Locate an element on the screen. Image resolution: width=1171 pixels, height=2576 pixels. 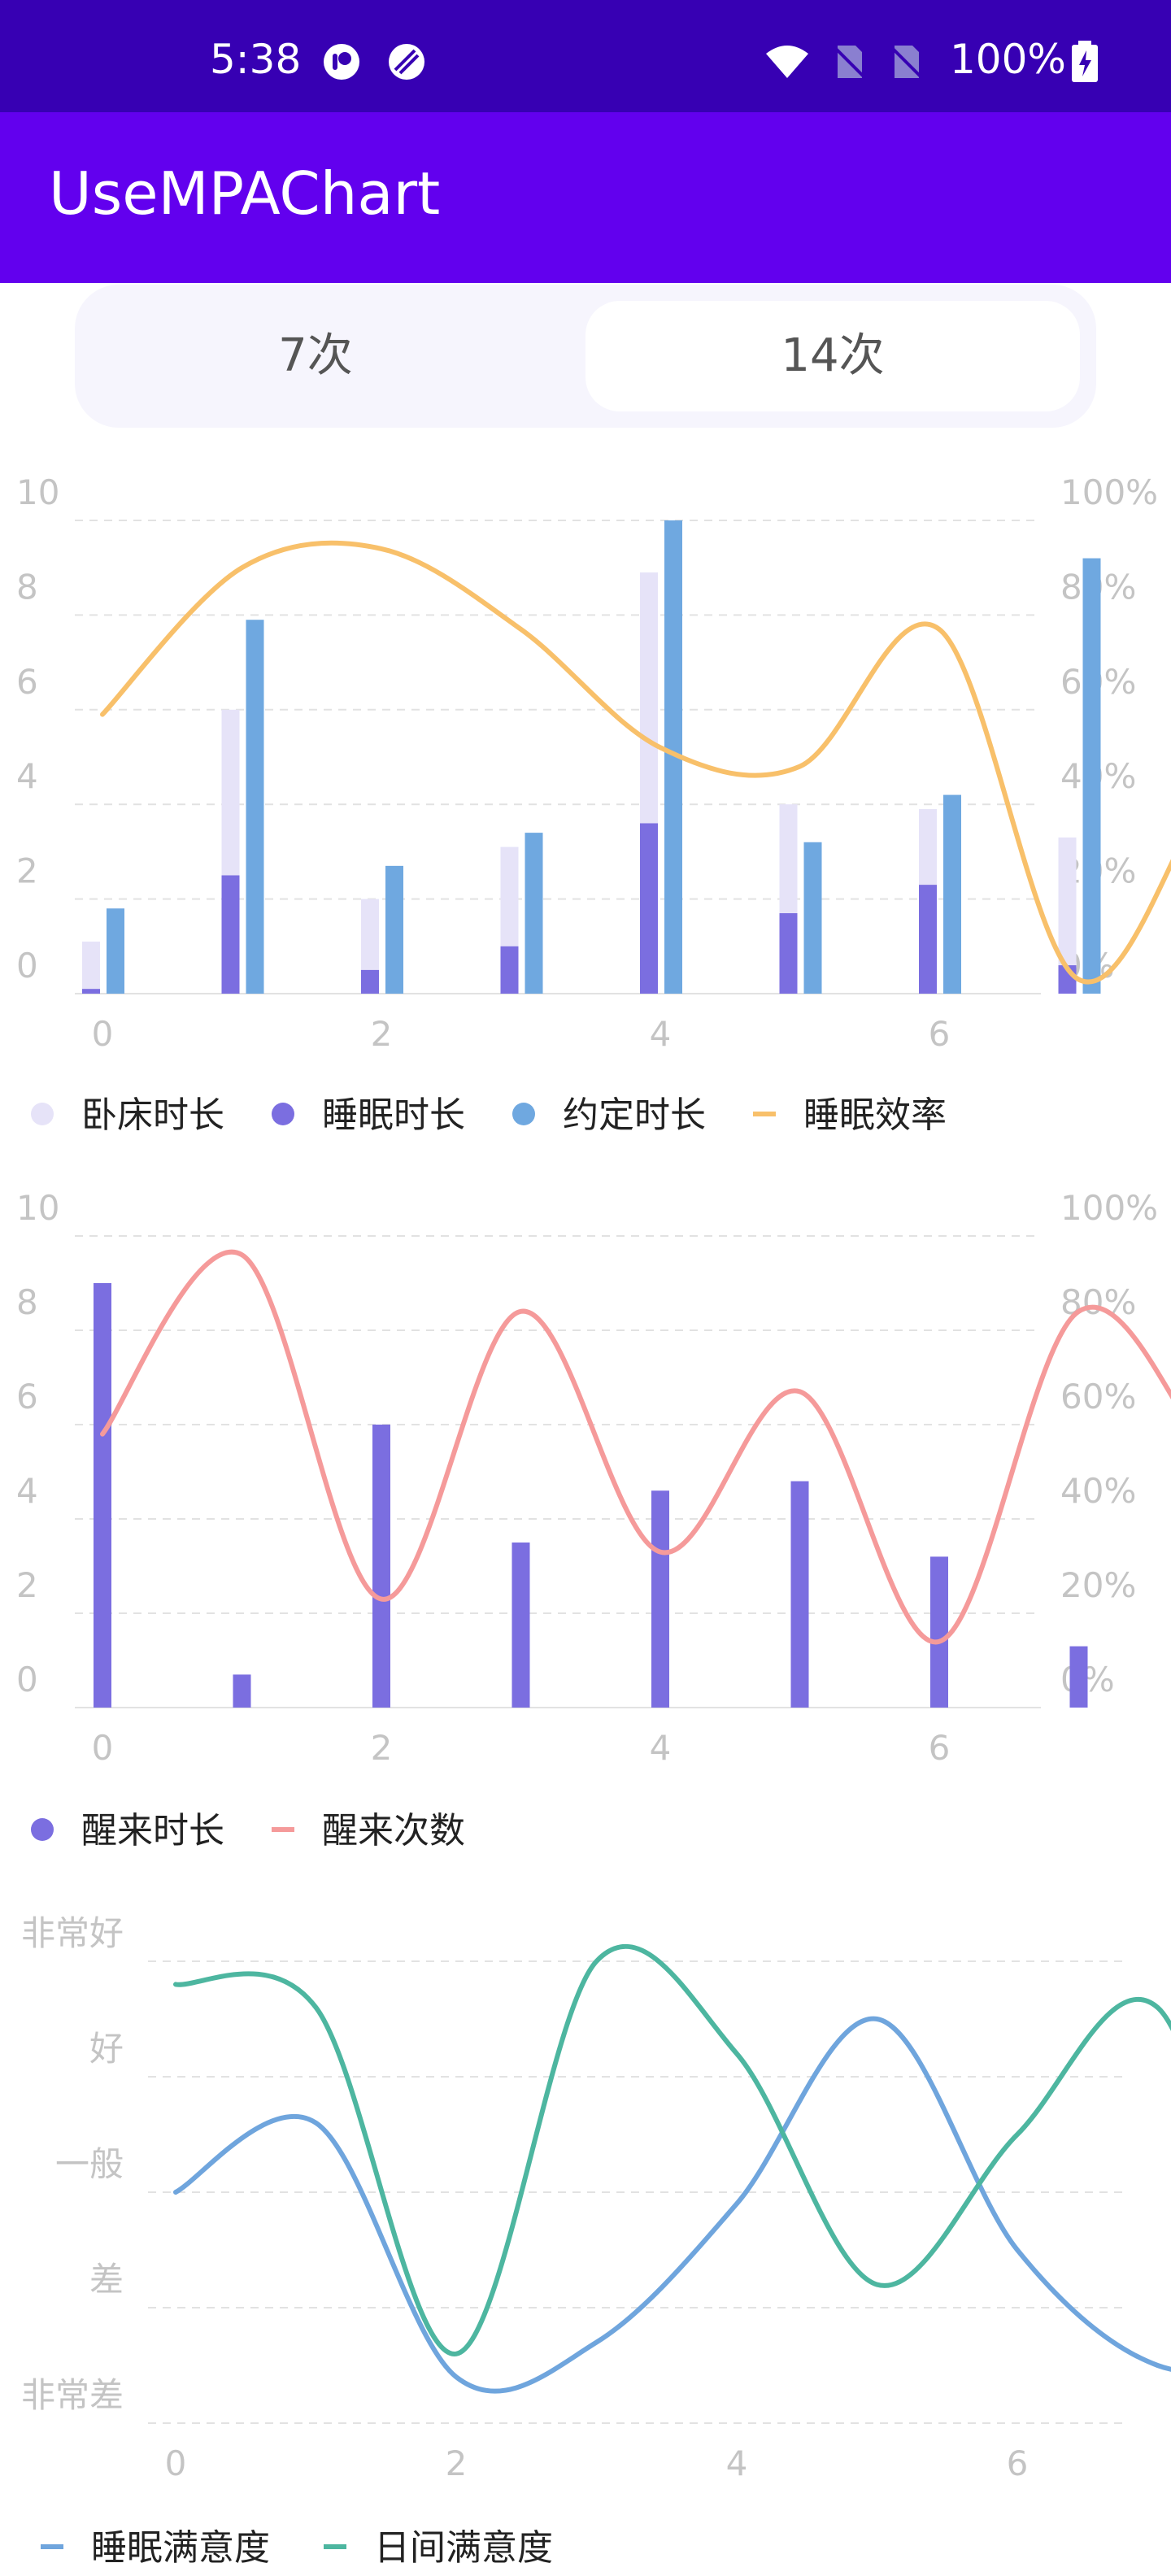
line-wake-count is located at coordinates (636, 1447).